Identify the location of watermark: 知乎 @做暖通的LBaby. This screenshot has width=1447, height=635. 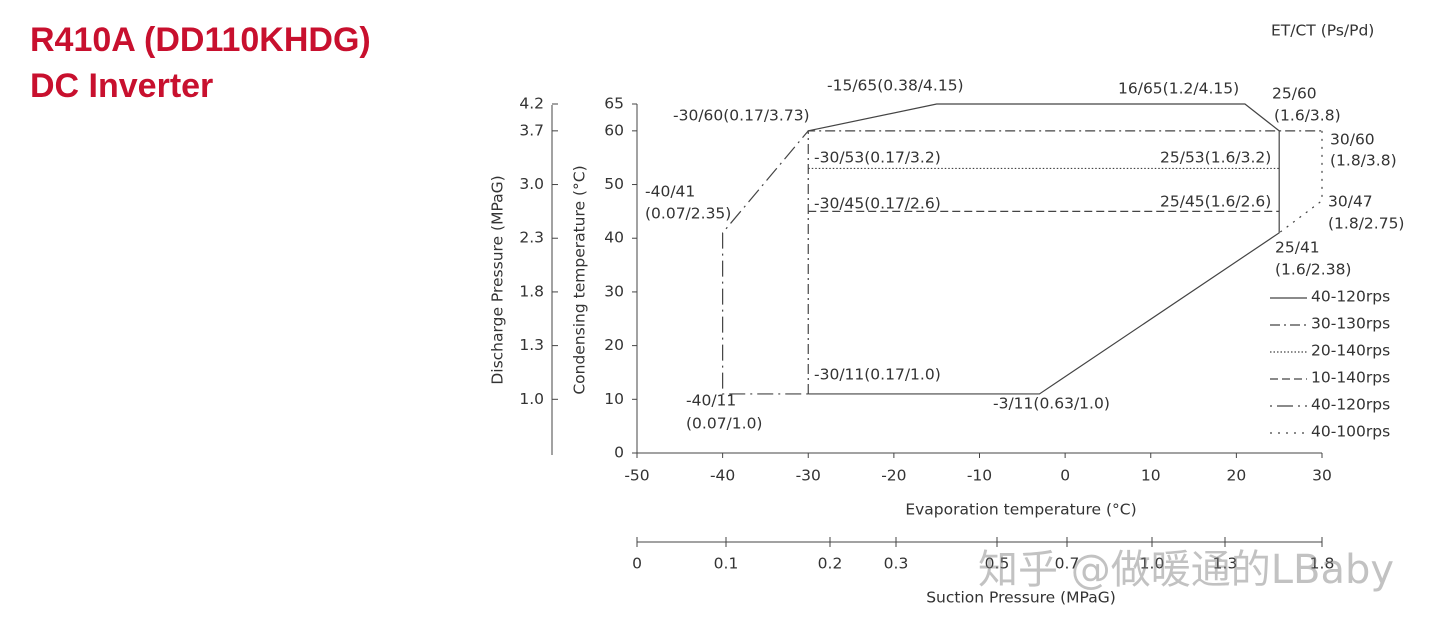
(1186, 570).